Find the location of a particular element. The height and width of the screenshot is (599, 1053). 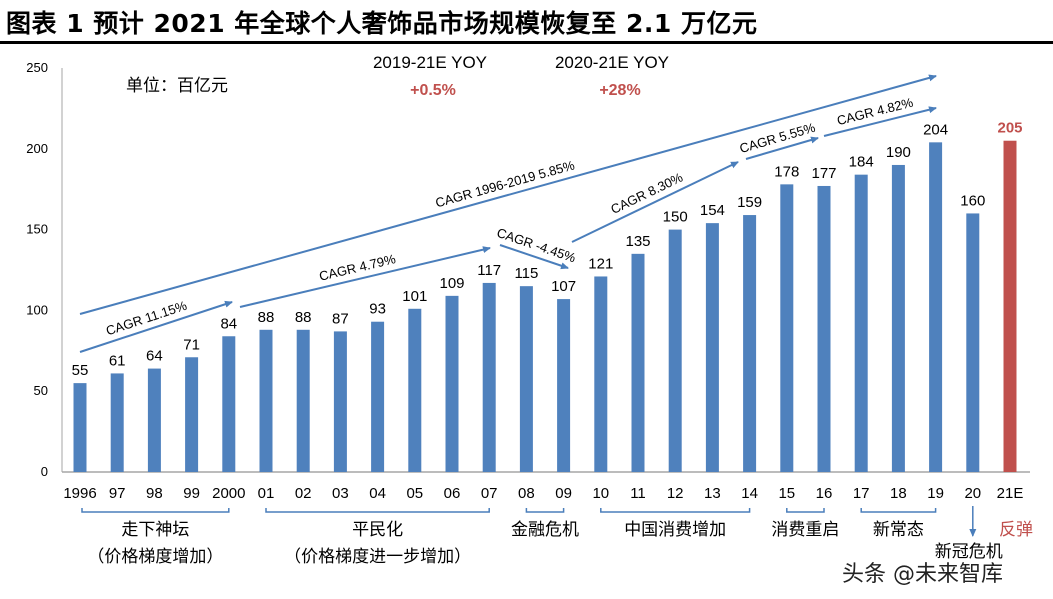

y-tick-label: 100 is located at coordinates (37, 309).